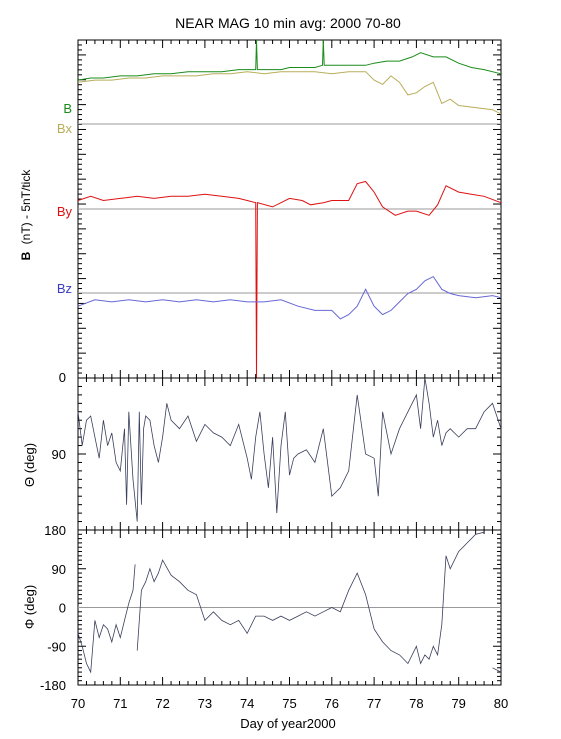 This screenshot has height=739, width=561. Describe the element at coordinates (162, 703) in the screenshot. I see `x-tick-label: 72` at that location.